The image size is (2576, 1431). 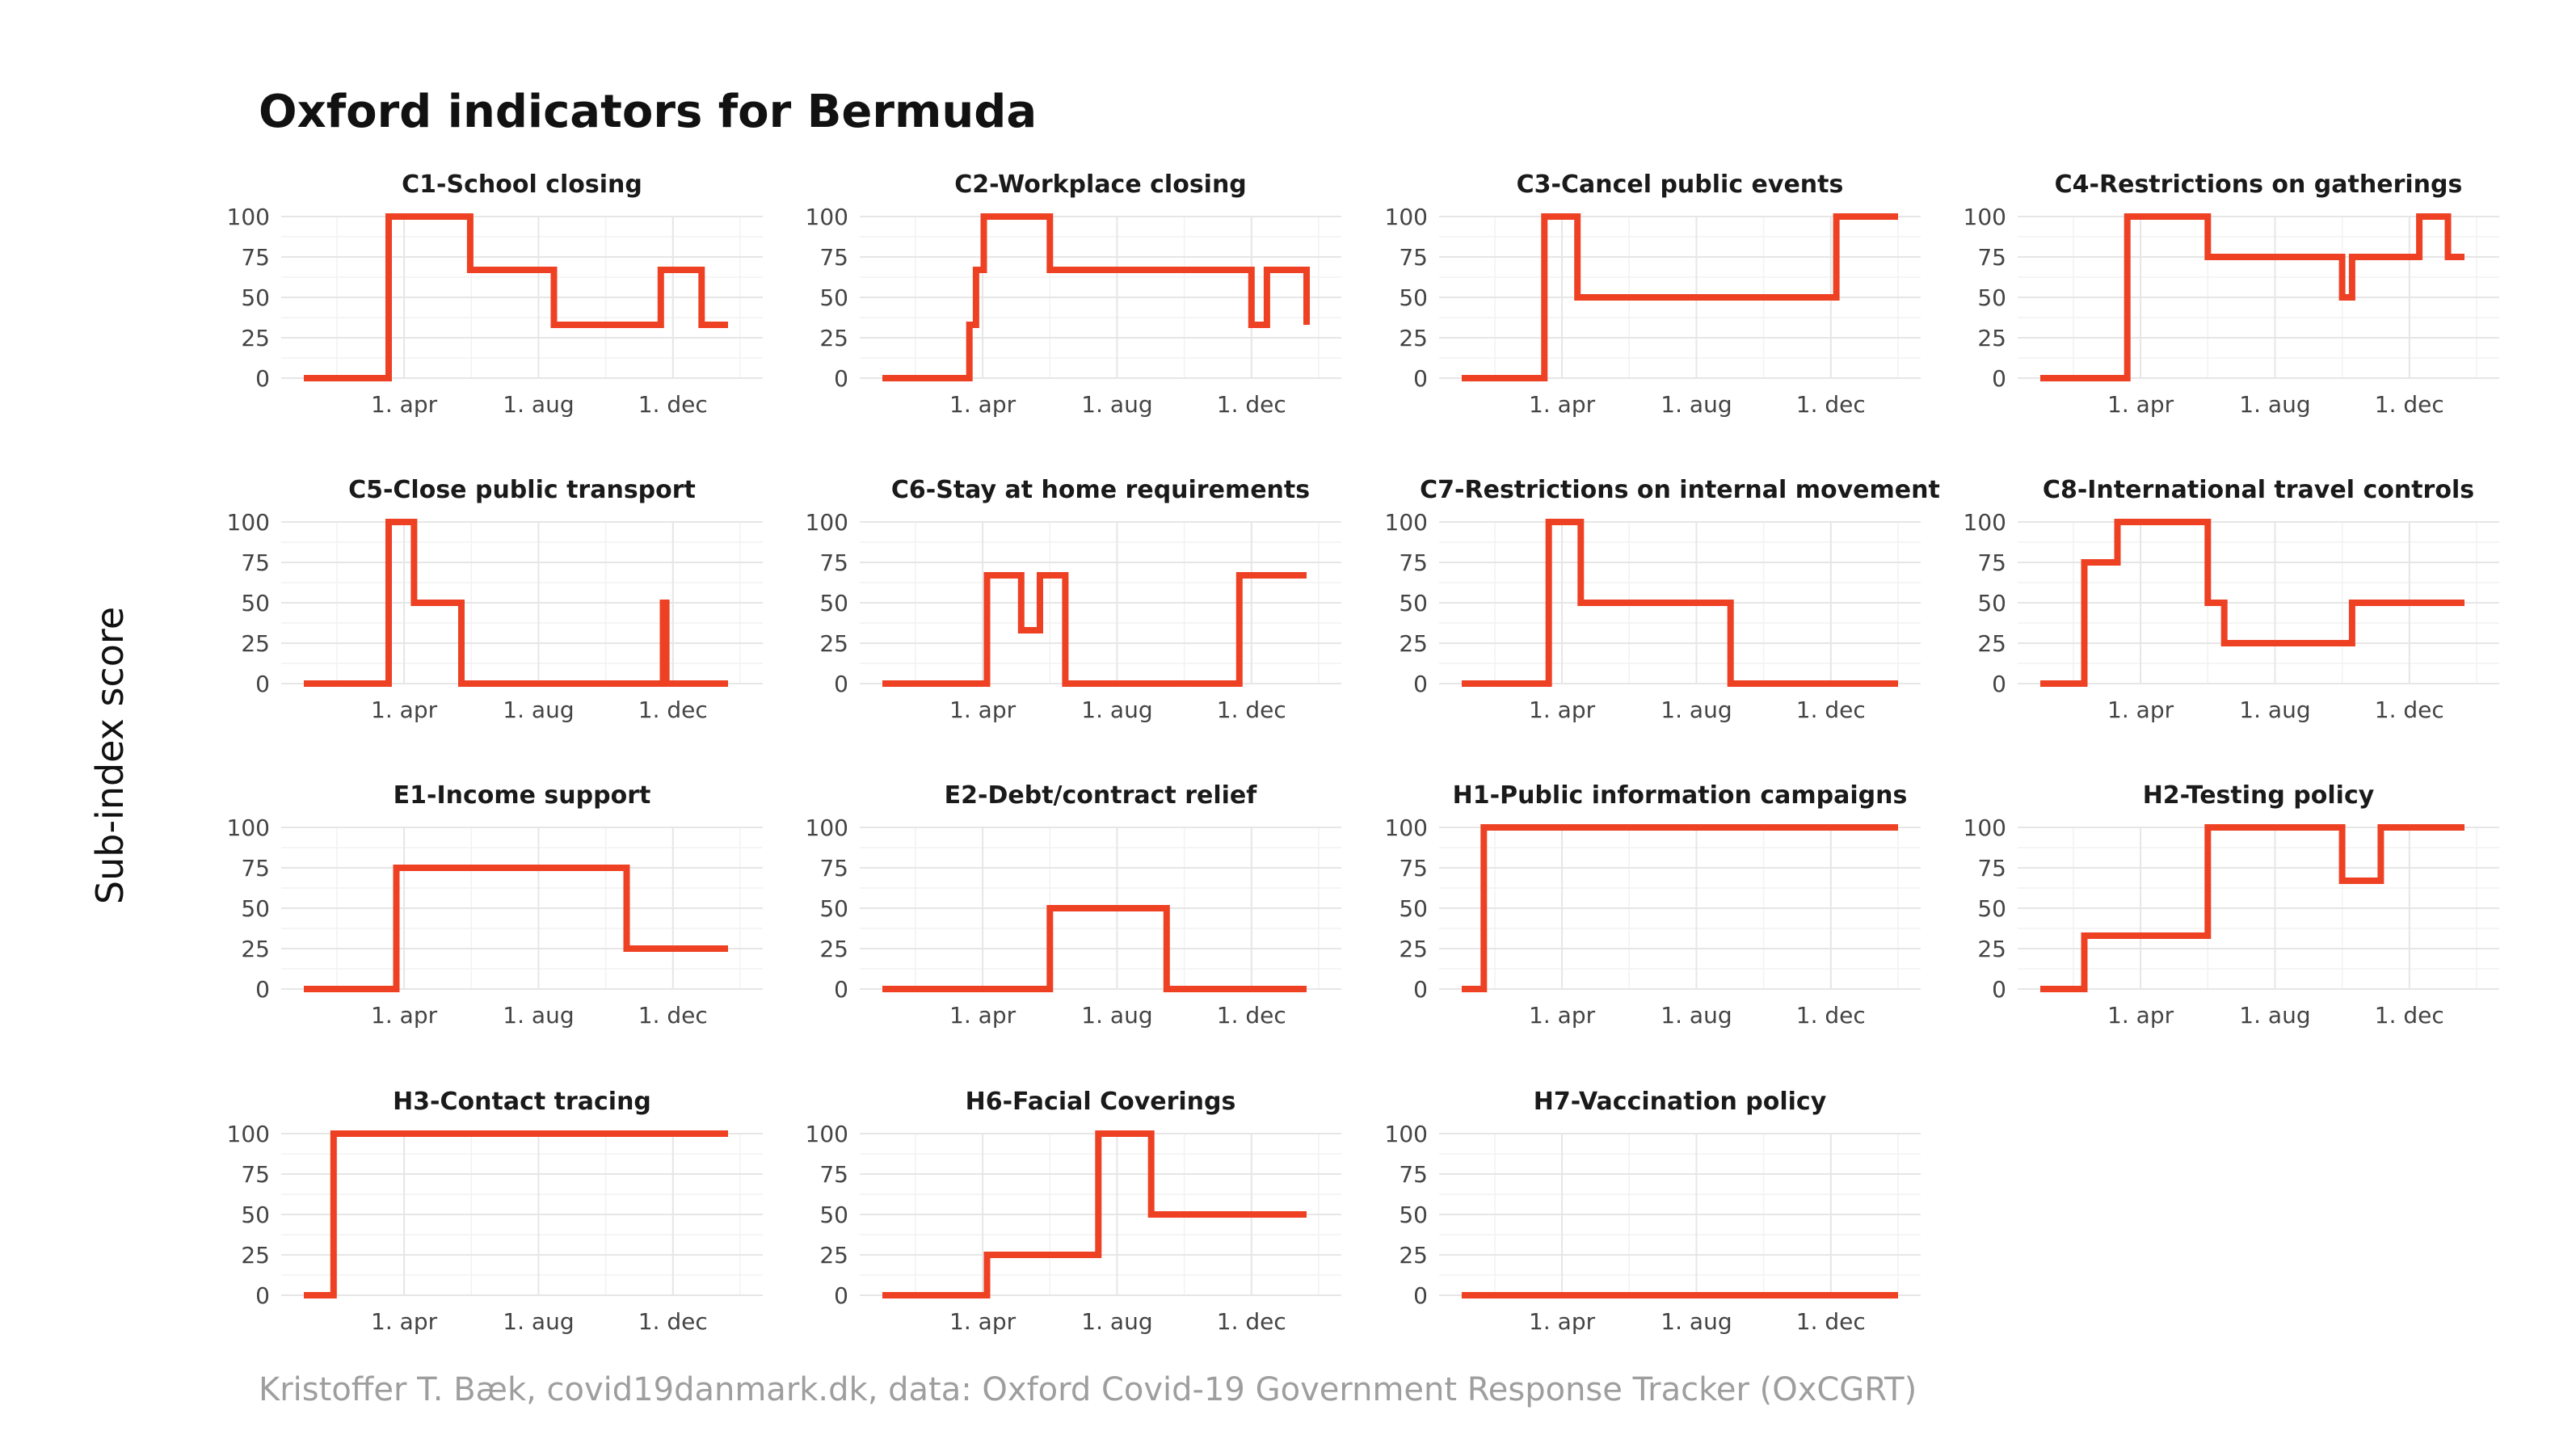 I want to click on panel-title: E1-Income support, so click(x=522, y=795).